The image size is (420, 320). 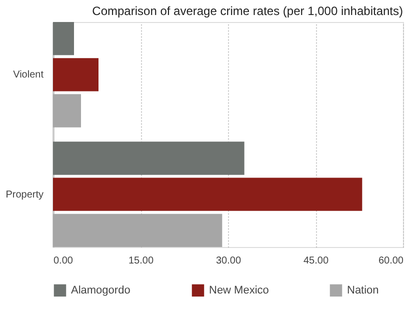 I want to click on x-tick-label: 60.00, so click(x=391, y=261).